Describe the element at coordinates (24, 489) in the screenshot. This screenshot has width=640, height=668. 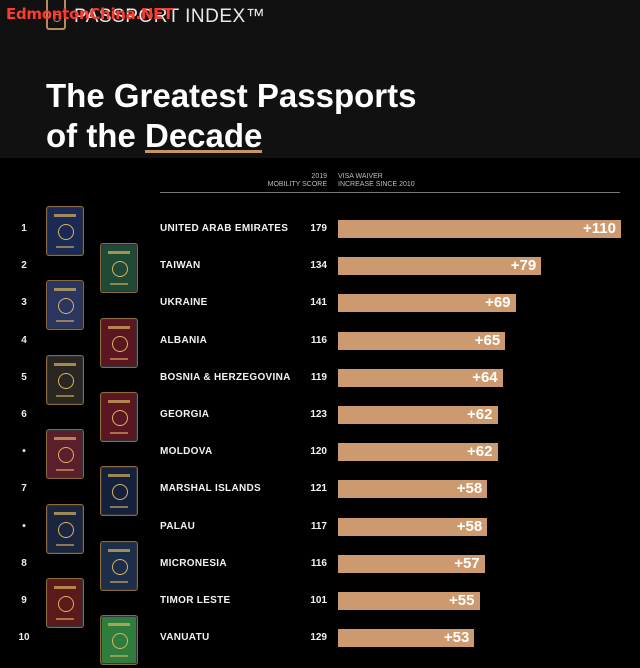
I see `rank-label: 7` at that location.